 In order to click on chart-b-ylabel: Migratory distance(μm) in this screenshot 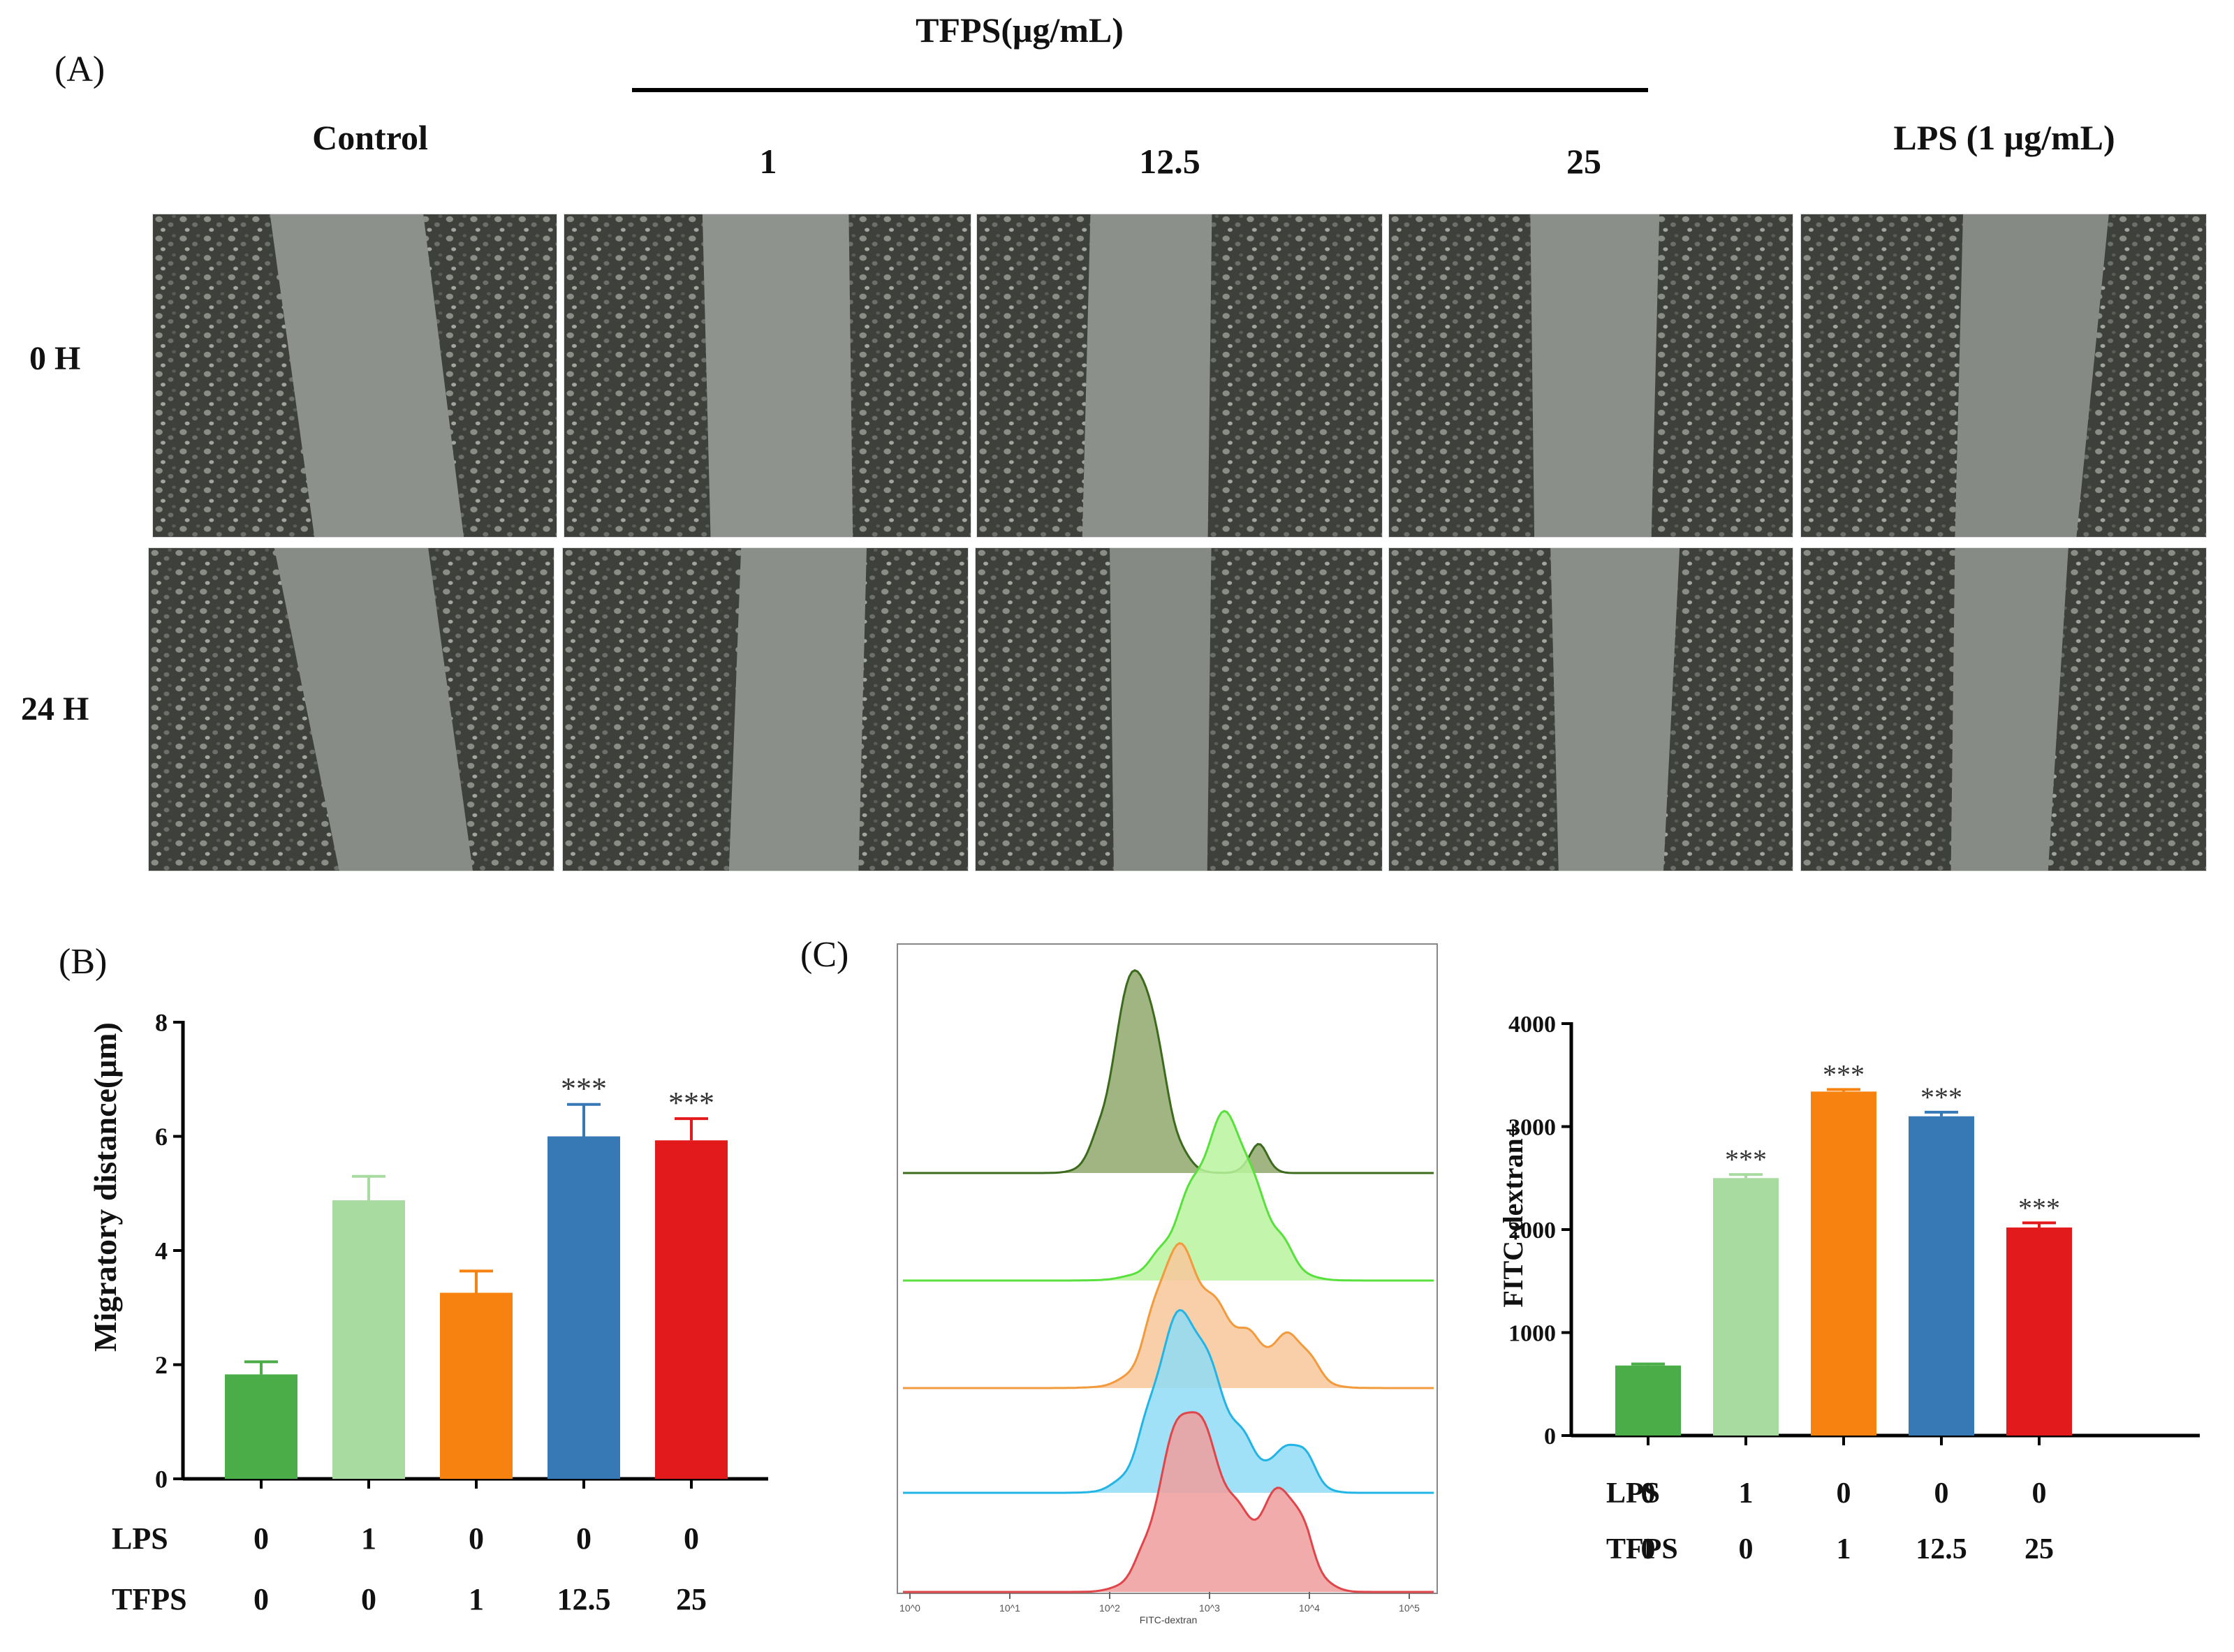, I will do `click(105, 1187)`.